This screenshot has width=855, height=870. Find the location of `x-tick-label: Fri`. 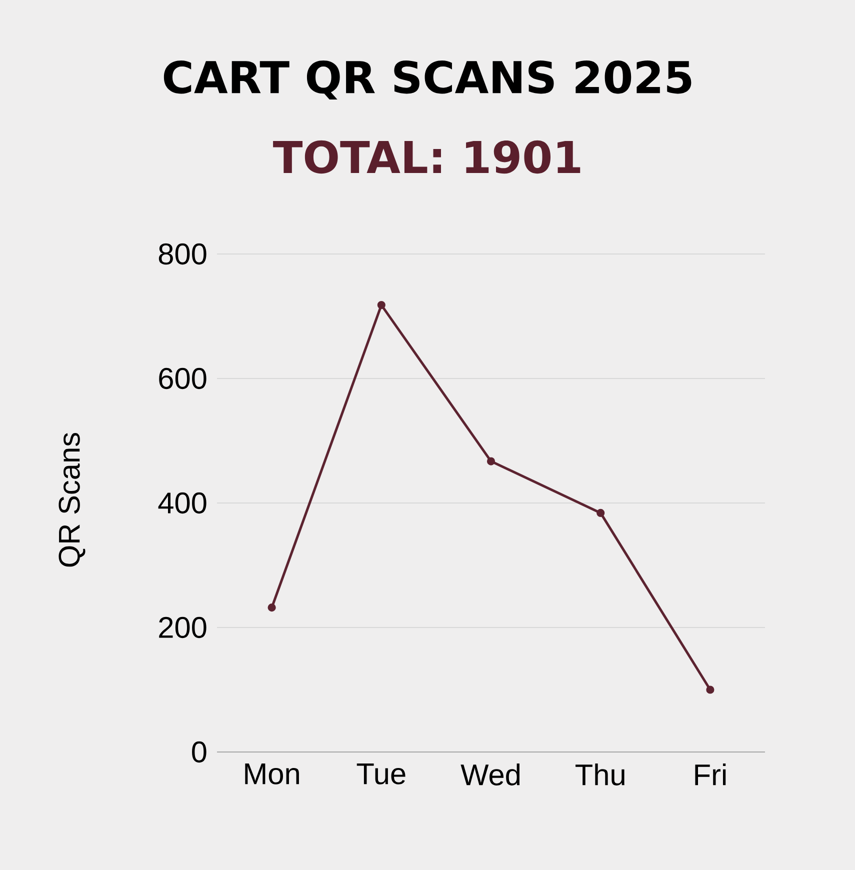

x-tick-label: Fri is located at coordinates (710, 775).